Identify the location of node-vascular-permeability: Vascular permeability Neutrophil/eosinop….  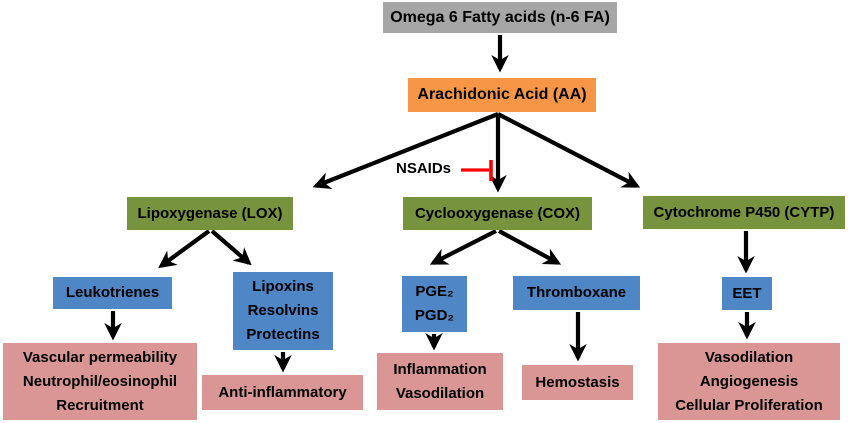
(100, 381).